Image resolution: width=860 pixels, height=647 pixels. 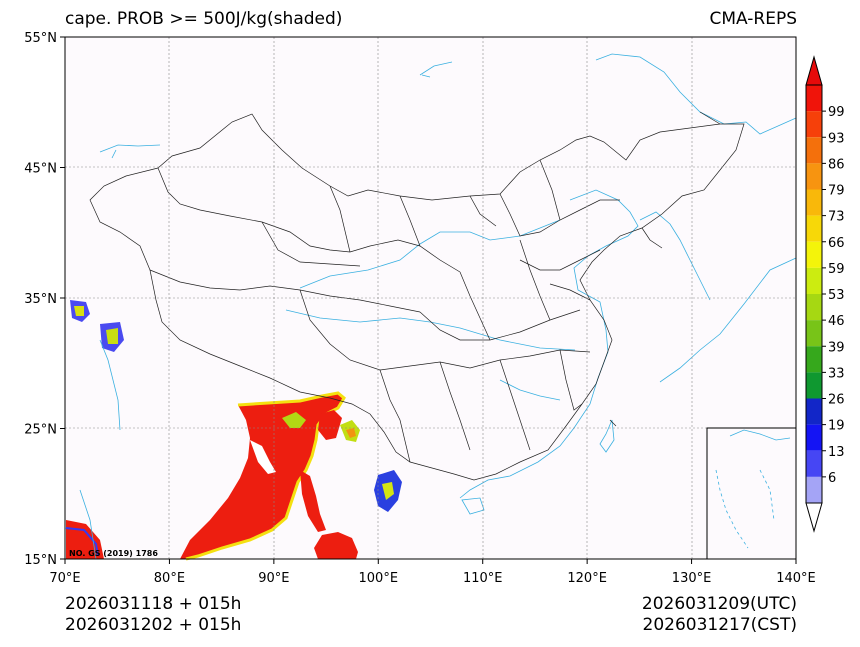 What do you see at coordinates (40, 560) in the screenshot?
I see `lat-tick-label: 15°N` at bounding box center [40, 560].